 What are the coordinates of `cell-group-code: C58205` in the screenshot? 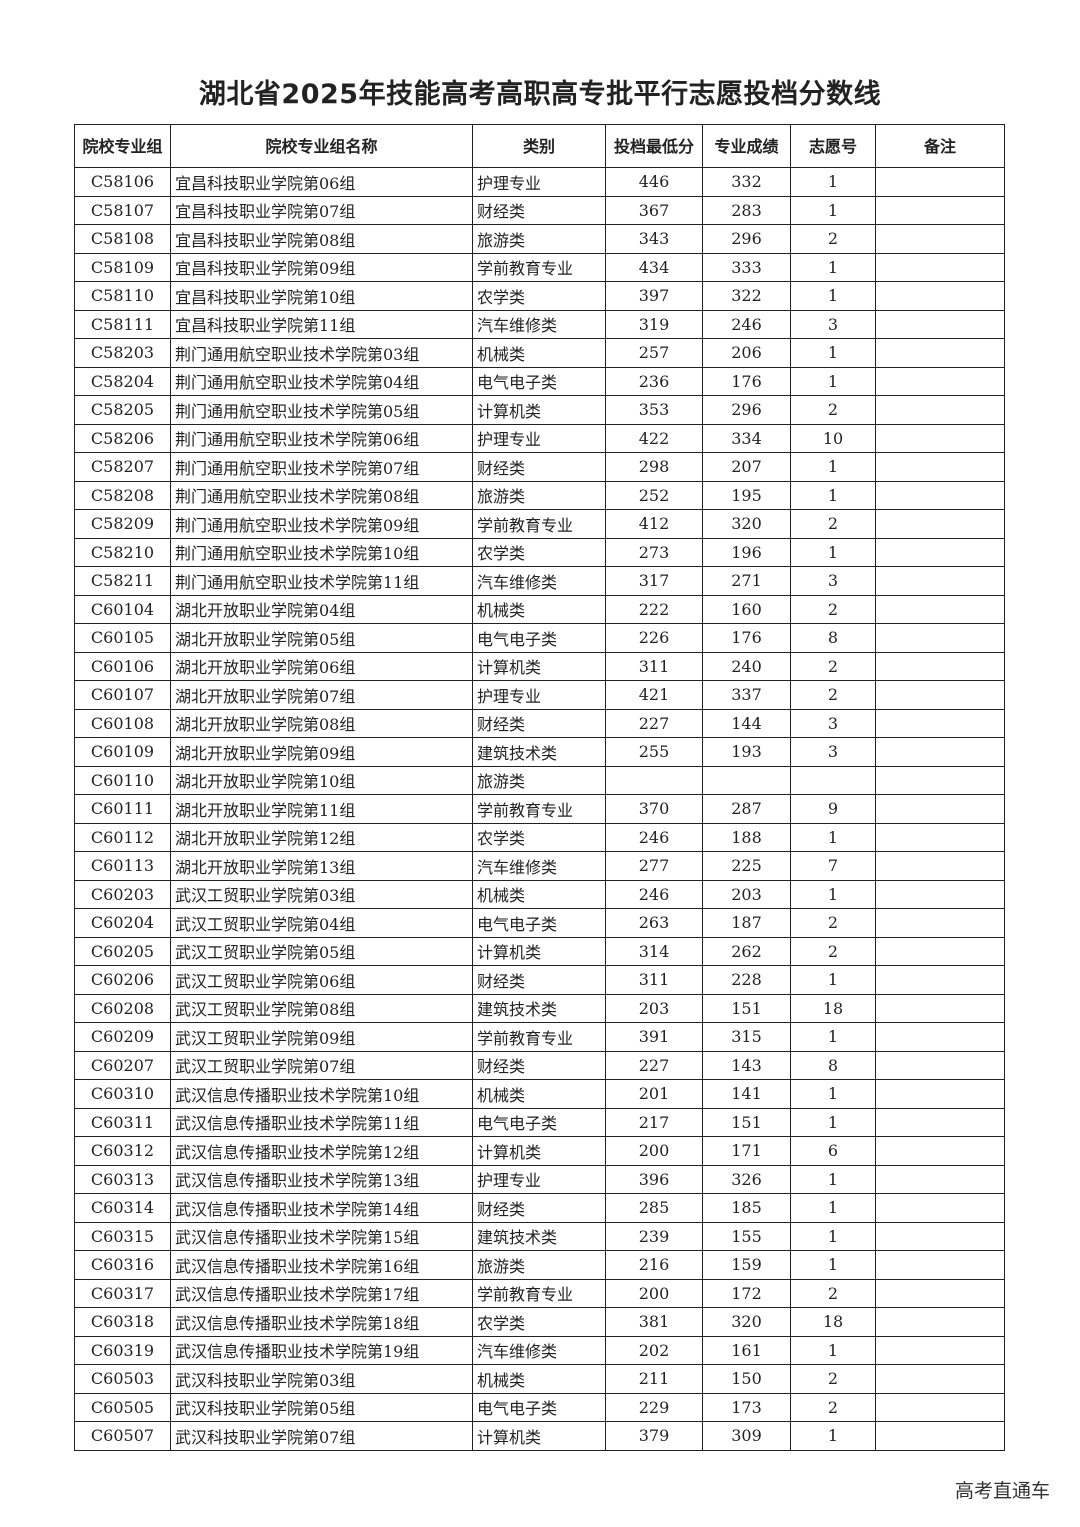 It's located at (122, 410).